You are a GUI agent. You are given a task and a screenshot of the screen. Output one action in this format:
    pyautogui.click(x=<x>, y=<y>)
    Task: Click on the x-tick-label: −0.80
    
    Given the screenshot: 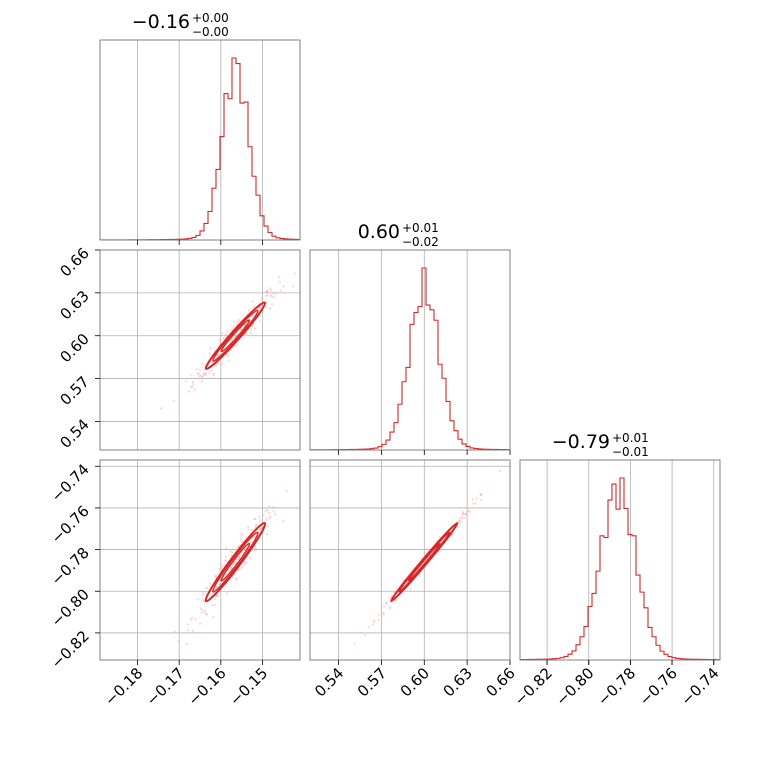 What is the action you would take?
    pyautogui.click(x=574, y=686)
    